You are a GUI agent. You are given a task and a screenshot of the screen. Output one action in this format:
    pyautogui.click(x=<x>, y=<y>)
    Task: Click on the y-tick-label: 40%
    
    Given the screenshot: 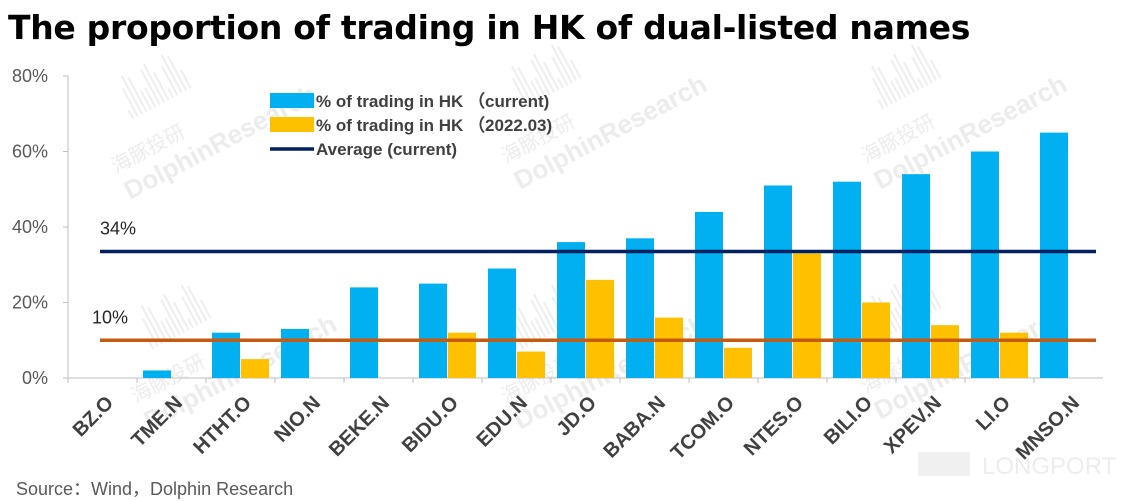 What is the action you would take?
    pyautogui.click(x=30, y=227)
    